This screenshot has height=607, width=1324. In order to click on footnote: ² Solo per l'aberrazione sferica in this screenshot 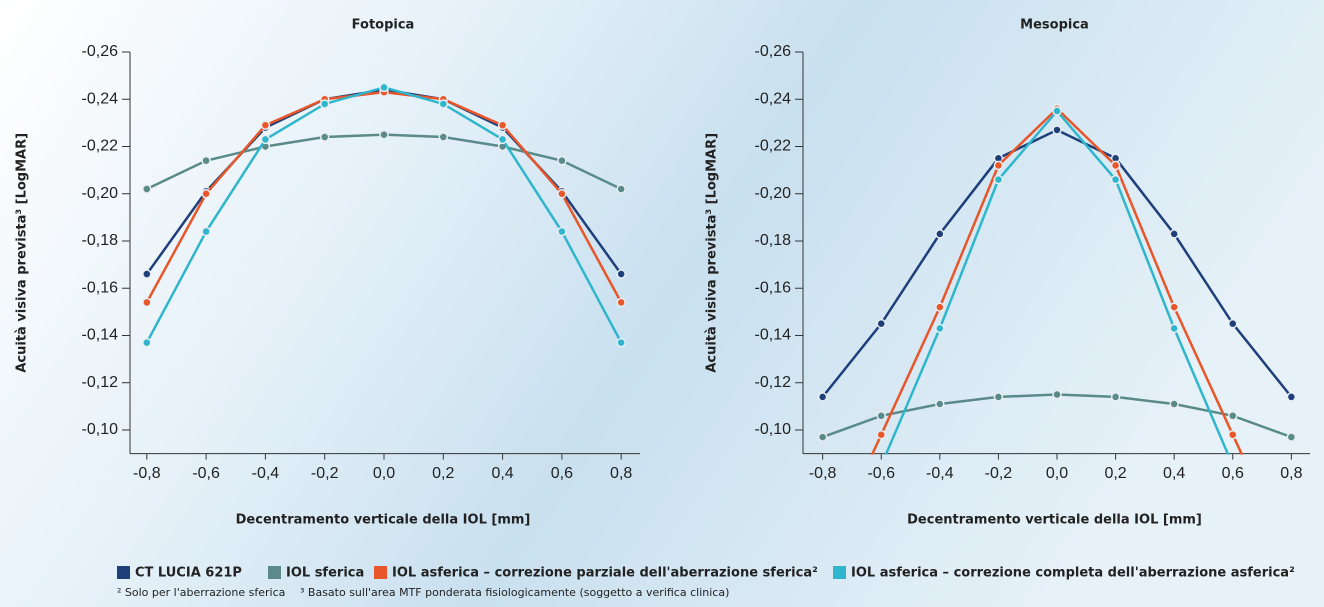, I will do `click(201, 592)`.